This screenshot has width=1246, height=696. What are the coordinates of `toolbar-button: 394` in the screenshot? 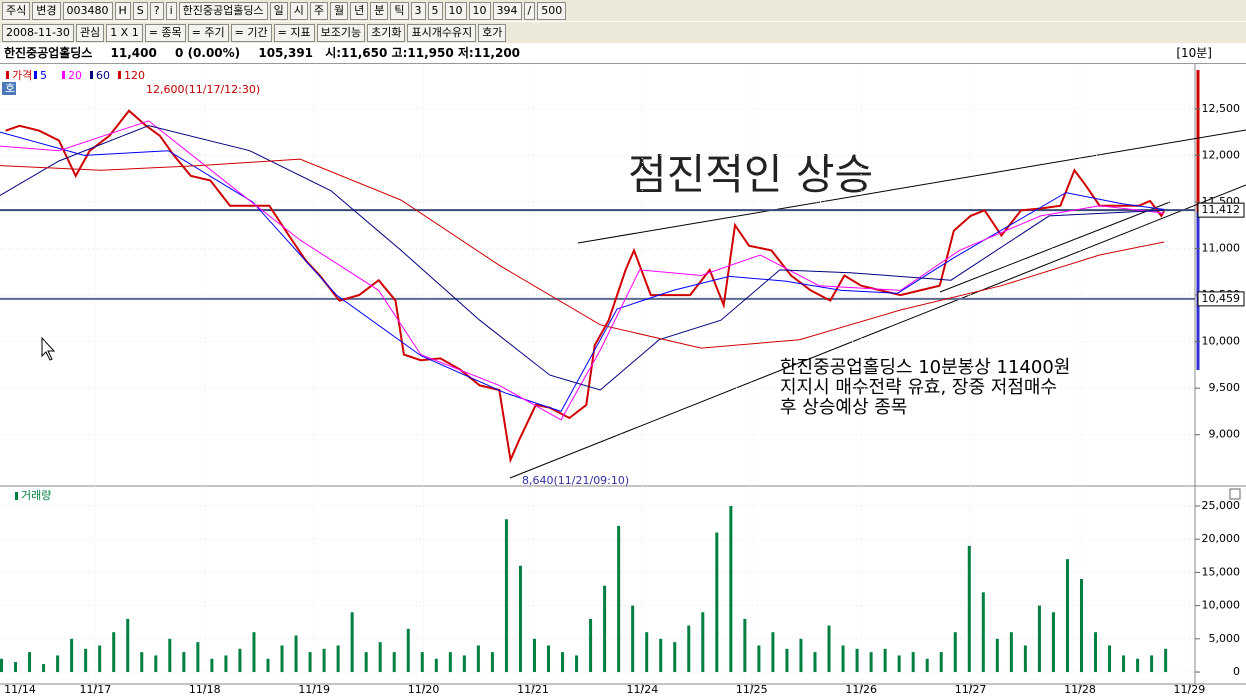 It's located at (507, 10).